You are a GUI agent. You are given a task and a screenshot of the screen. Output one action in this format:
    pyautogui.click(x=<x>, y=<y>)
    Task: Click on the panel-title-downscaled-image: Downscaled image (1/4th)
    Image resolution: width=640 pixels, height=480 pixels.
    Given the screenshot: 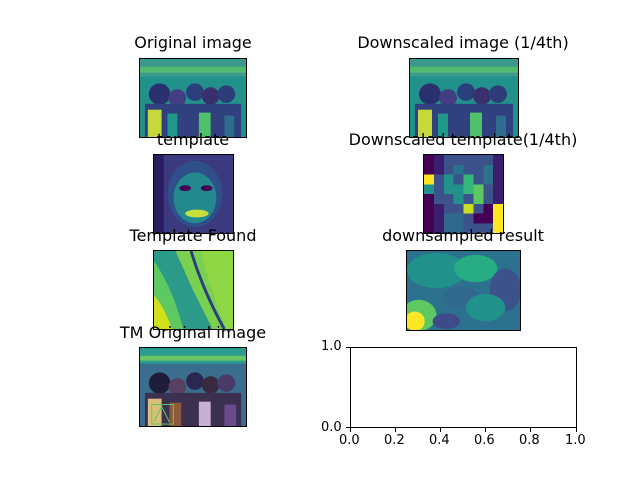 What is the action you would take?
    pyautogui.click(x=463, y=42)
    